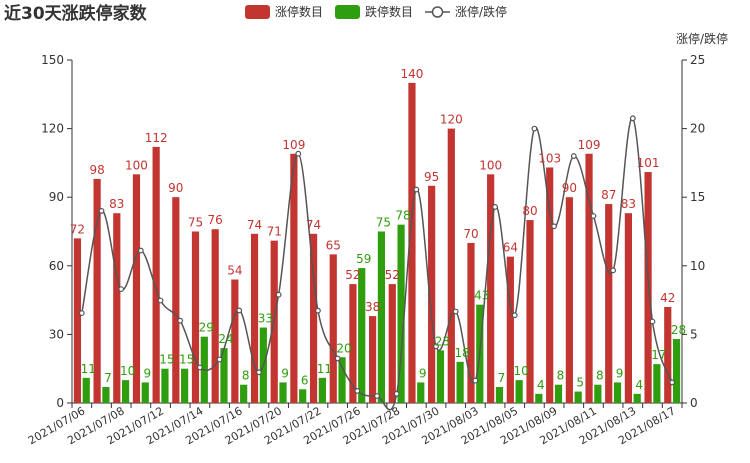  Describe the element at coordinates (372, 307) in the screenshot. I see `data-label-limit-up: 38` at that location.